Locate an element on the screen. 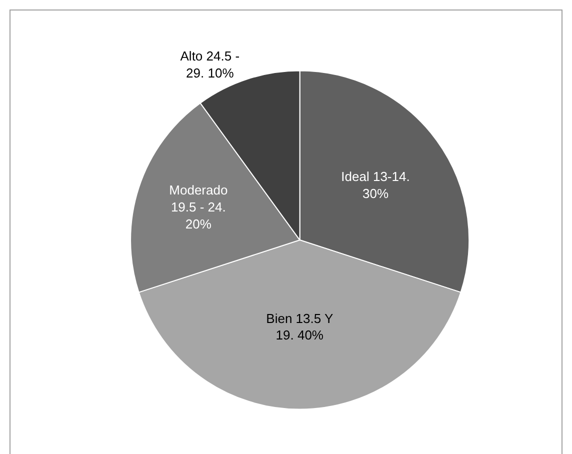  slice-label: Ideal 13-14. is located at coordinates (375, 176).